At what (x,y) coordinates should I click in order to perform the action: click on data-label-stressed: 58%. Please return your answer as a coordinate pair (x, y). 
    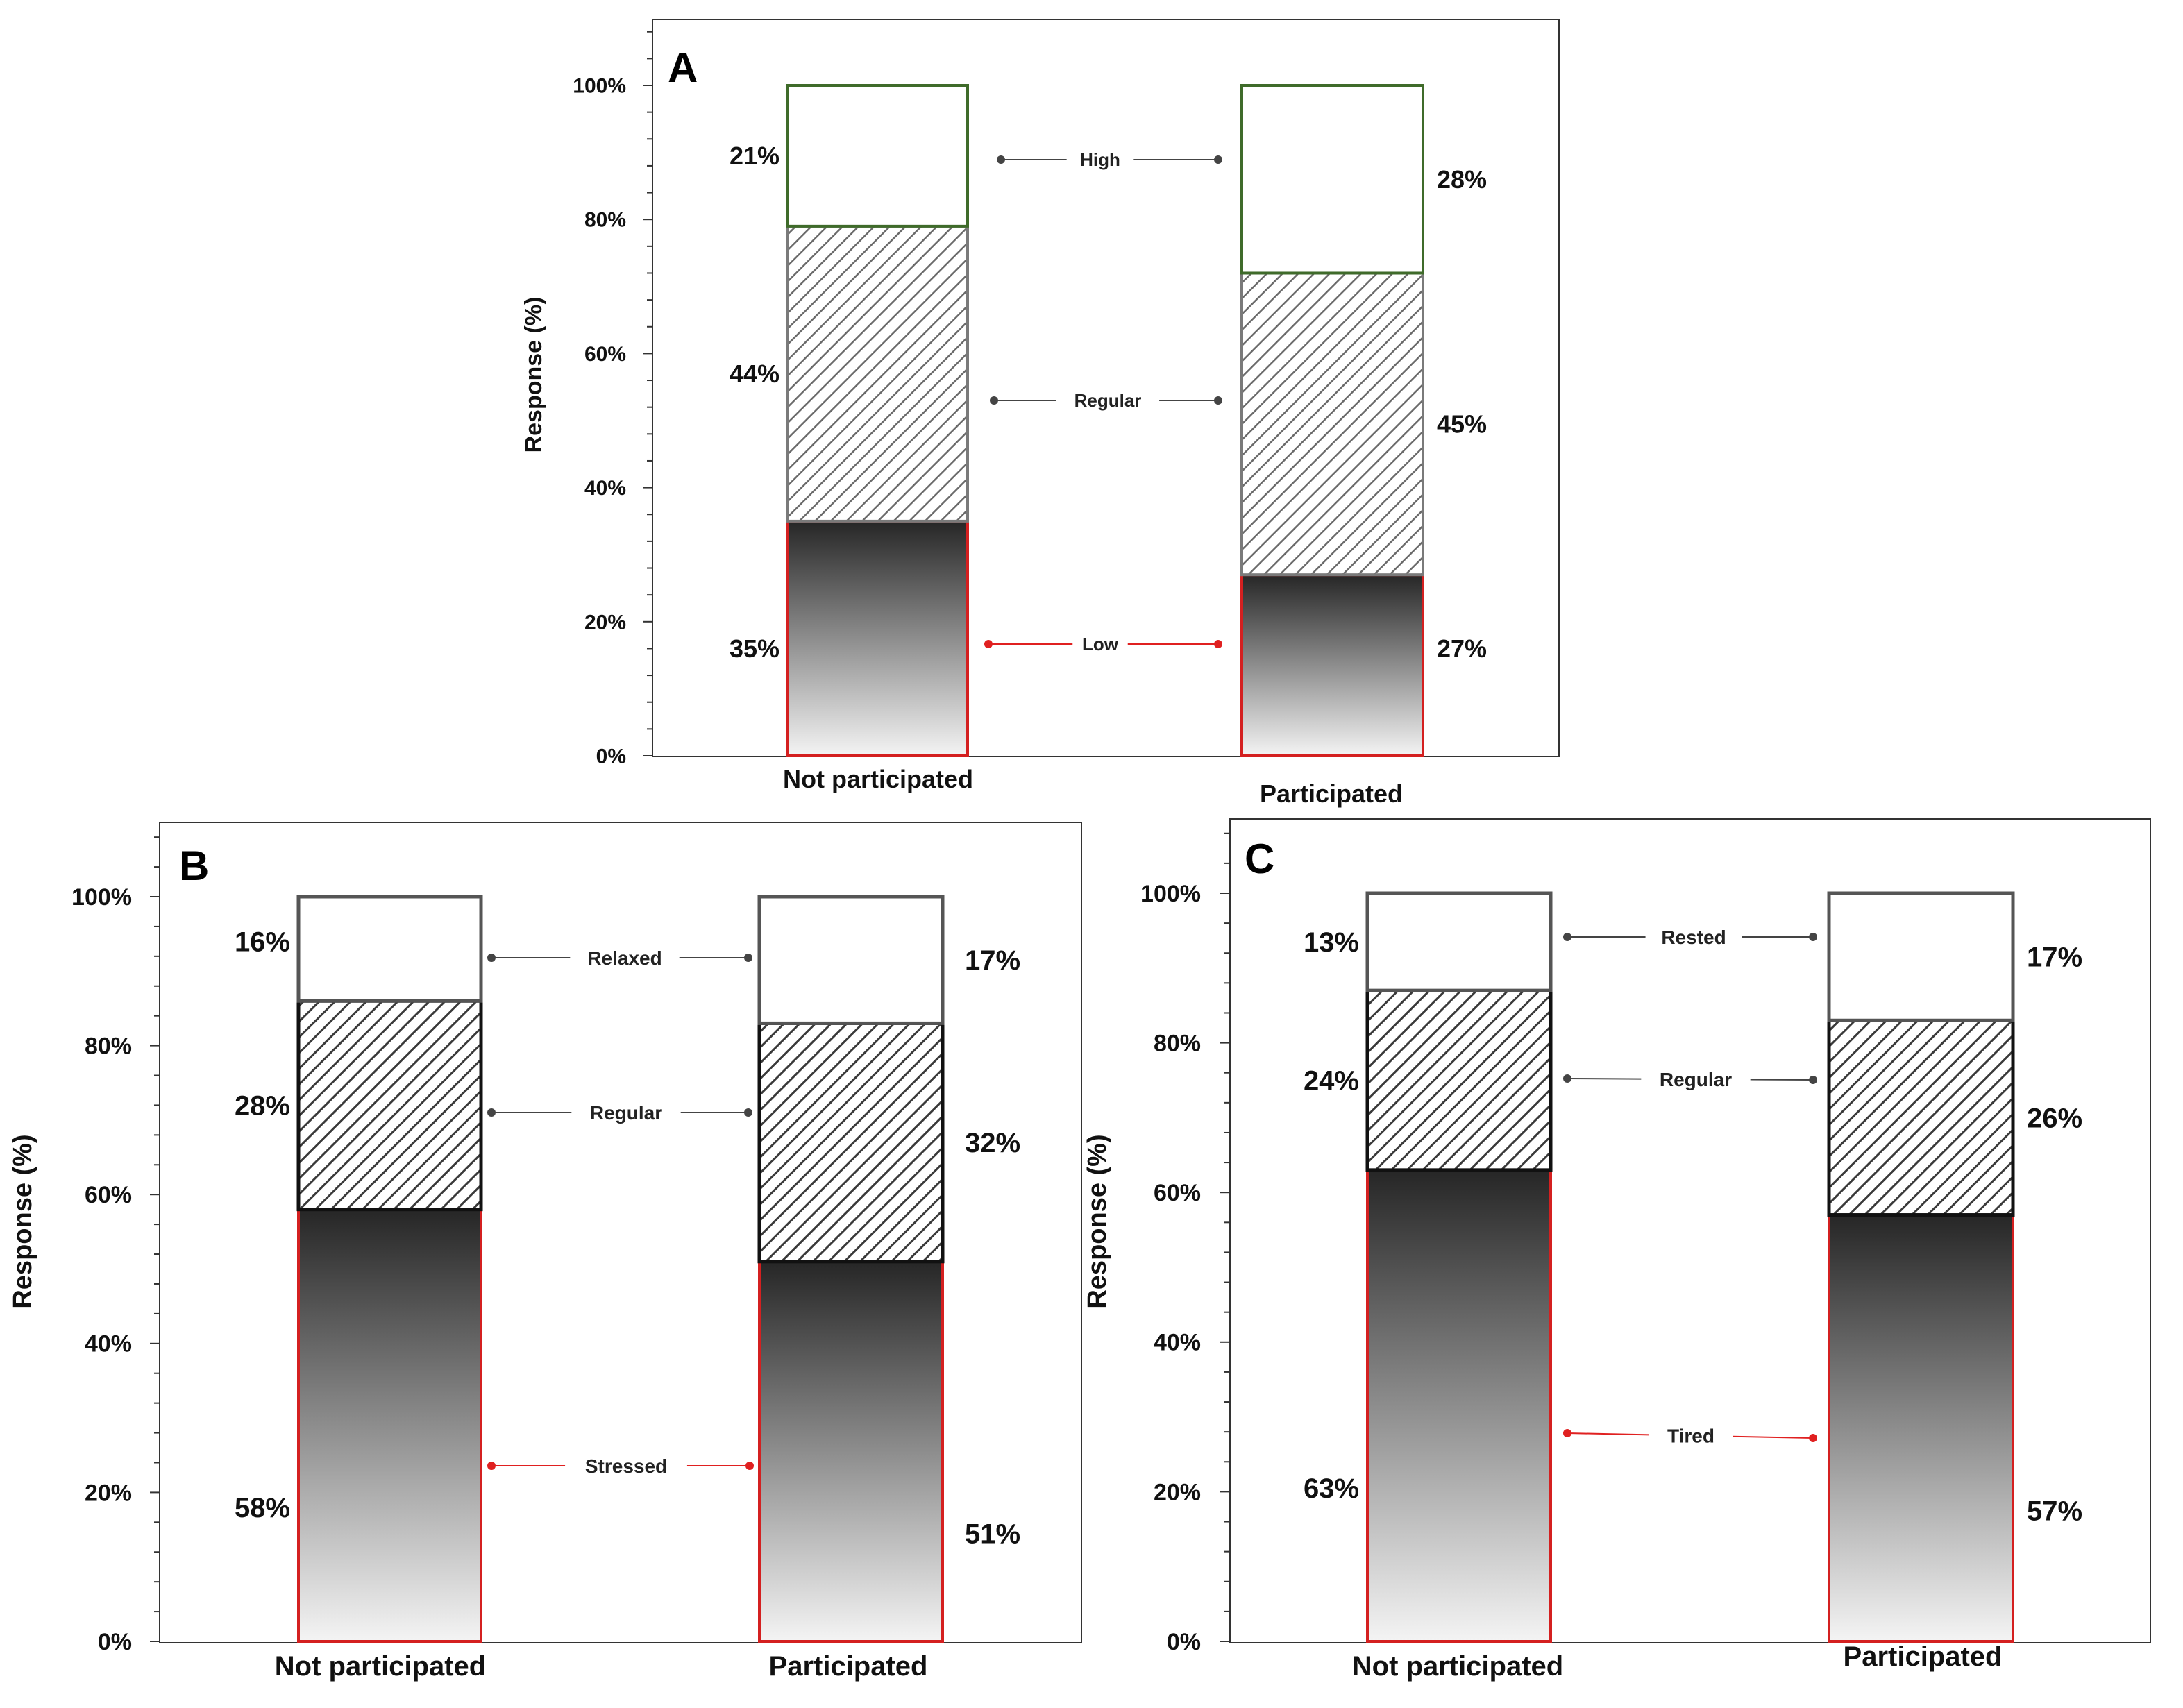
    Looking at the image, I should click on (262, 1508).